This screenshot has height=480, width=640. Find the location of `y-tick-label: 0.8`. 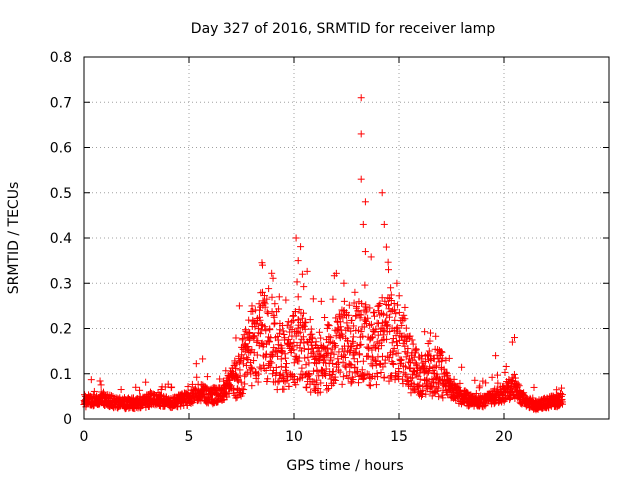

y-tick-label: 0.8 is located at coordinates (61, 58).